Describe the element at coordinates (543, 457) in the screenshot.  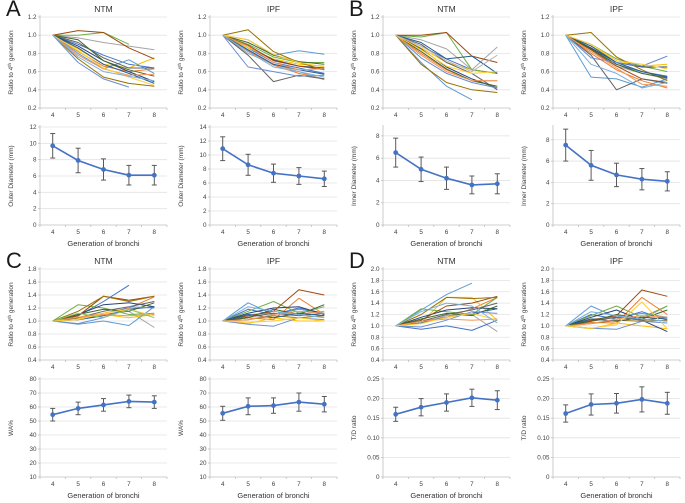
I see `y-tick-label: 0.05` at that location.